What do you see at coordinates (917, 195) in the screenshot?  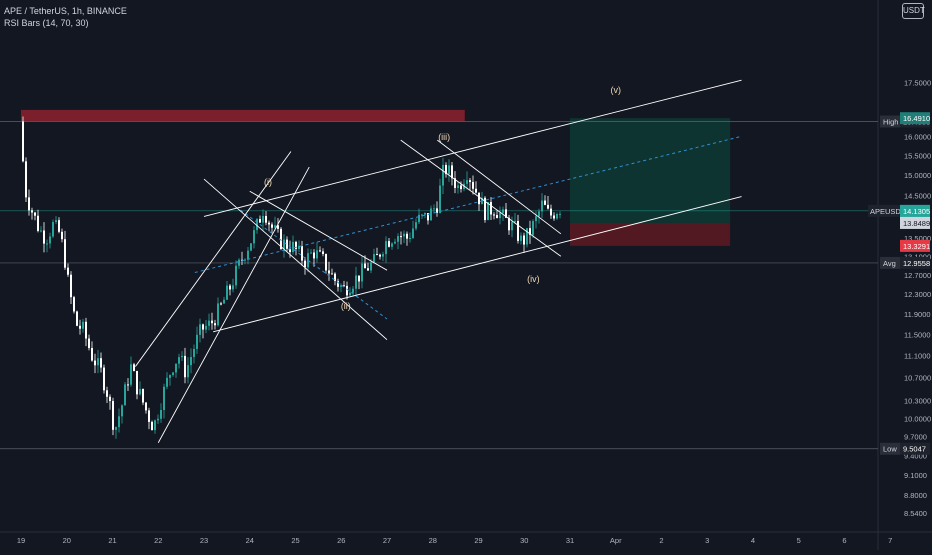 I see `y-tick-label: 14.5000` at bounding box center [917, 195].